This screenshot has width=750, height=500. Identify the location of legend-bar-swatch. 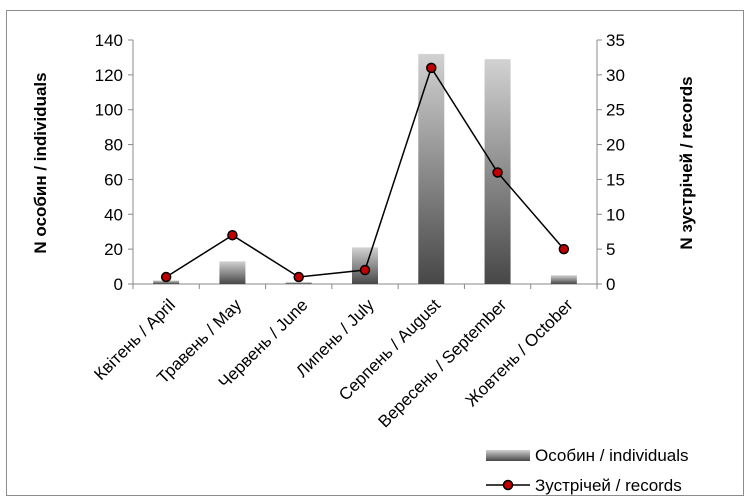
(508, 455).